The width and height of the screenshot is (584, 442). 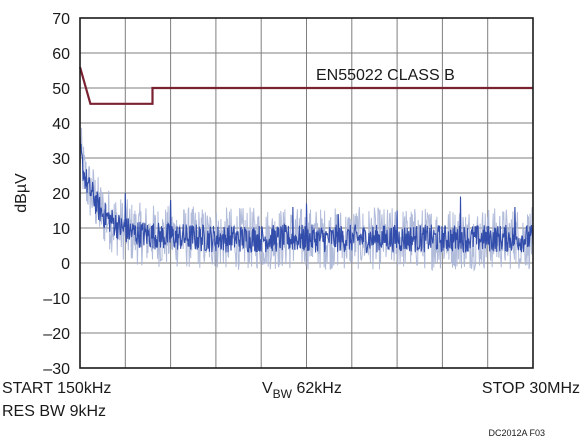 I want to click on y-tick-label: 70, so click(x=61, y=19).